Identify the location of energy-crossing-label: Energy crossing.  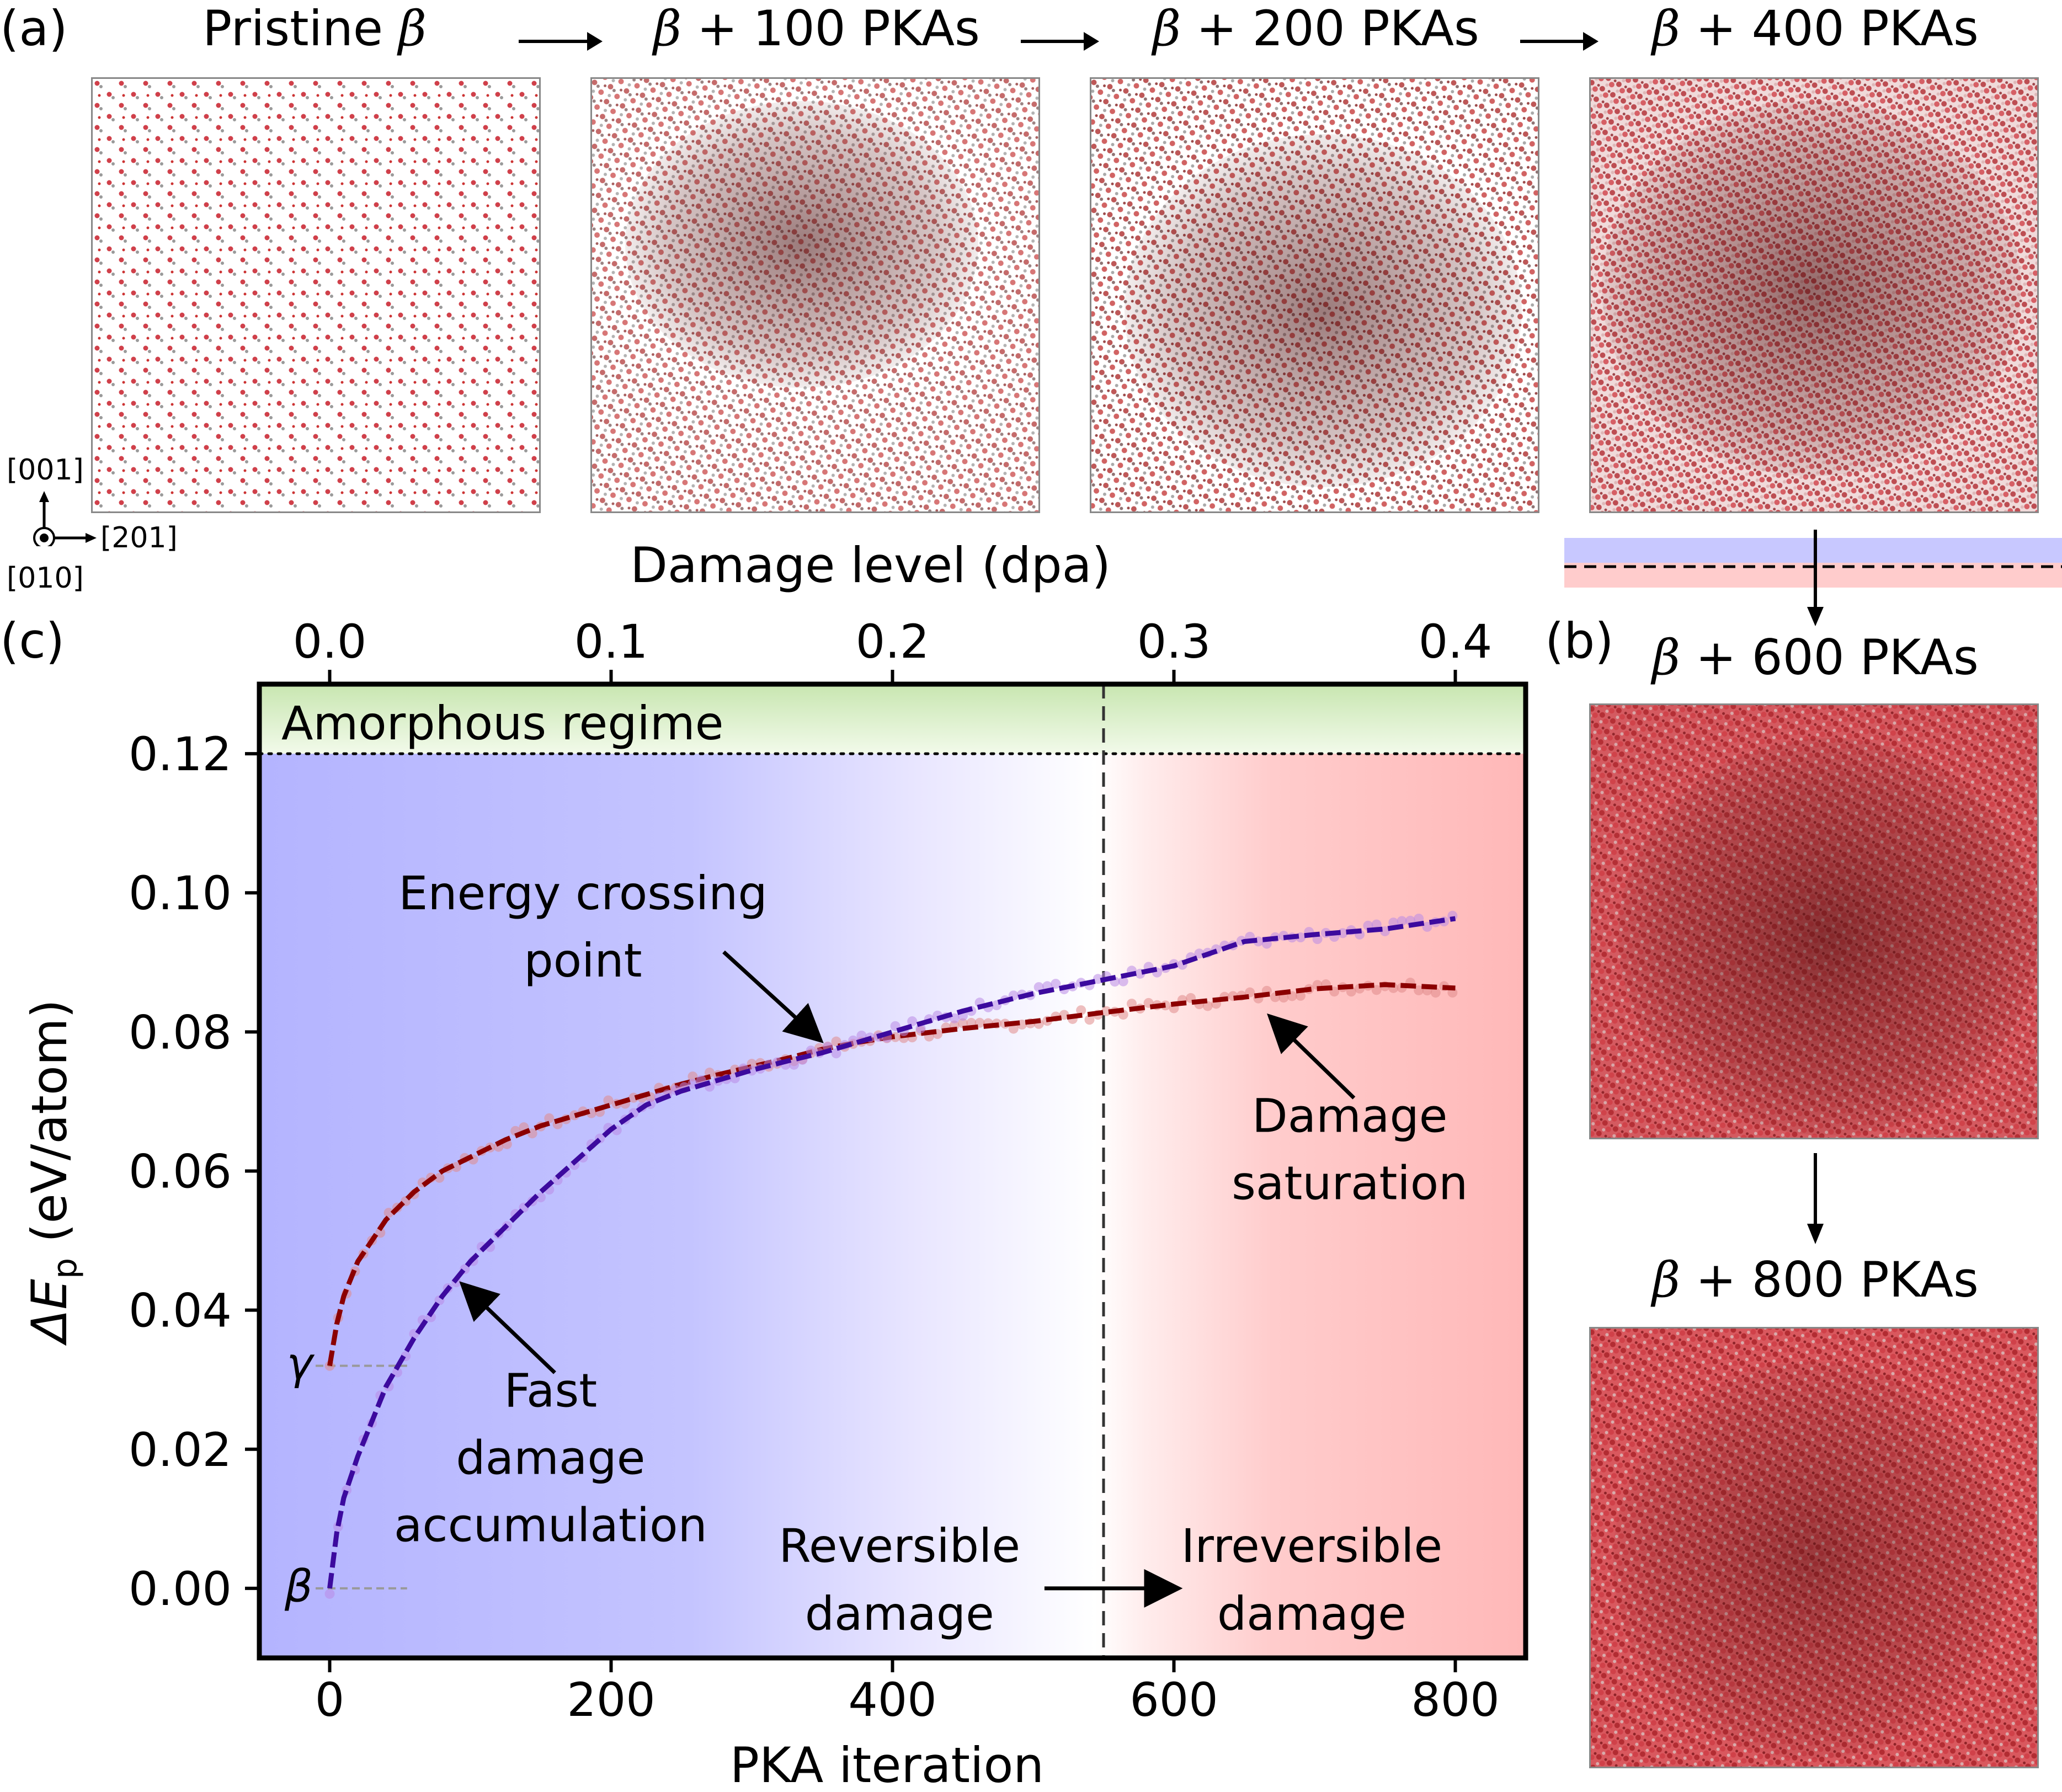
(582, 893).